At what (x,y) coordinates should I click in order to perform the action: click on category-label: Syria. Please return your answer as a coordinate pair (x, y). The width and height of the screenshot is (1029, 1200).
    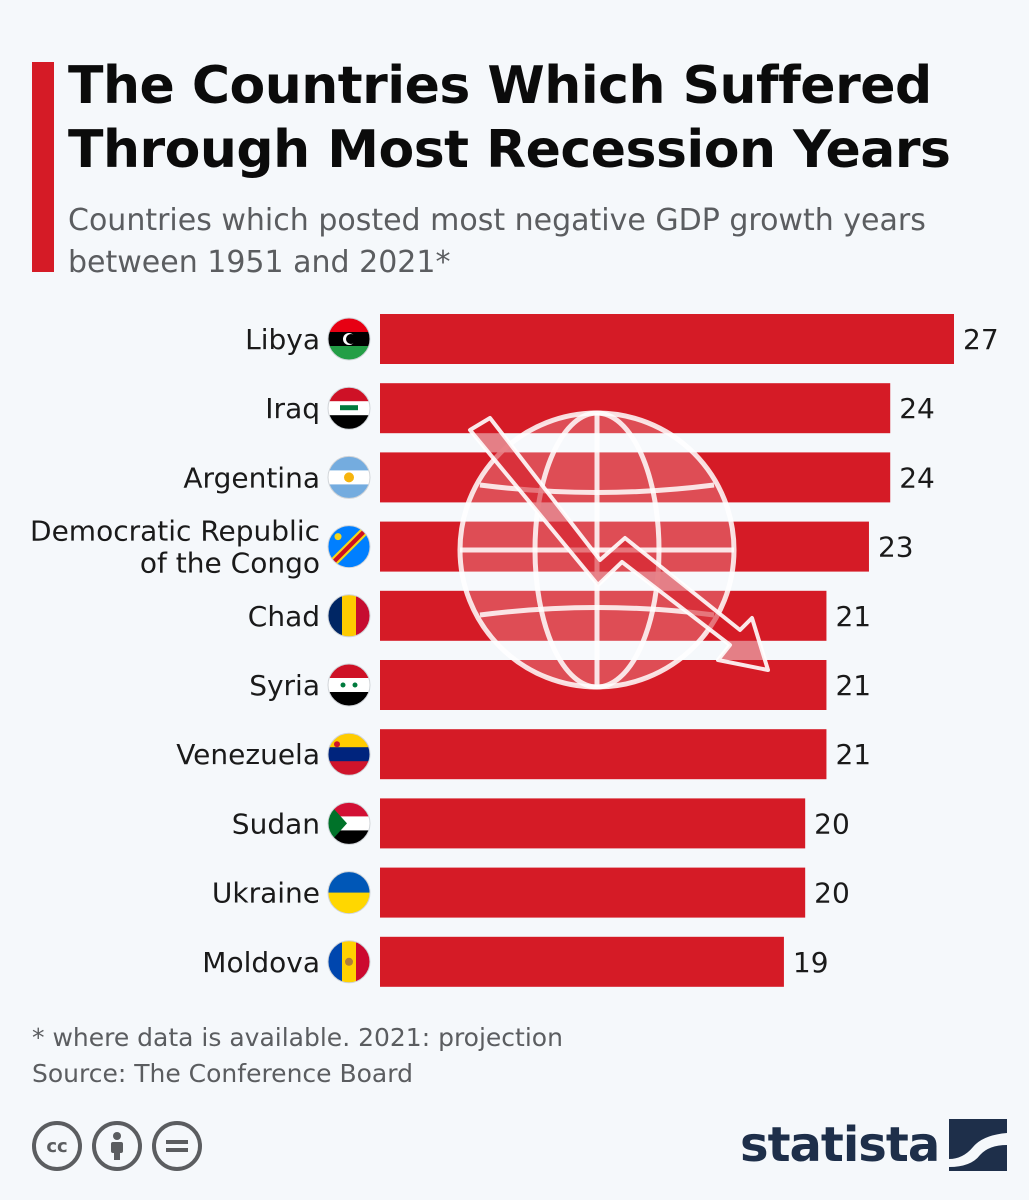
    Looking at the image, I should click on (284, 685).